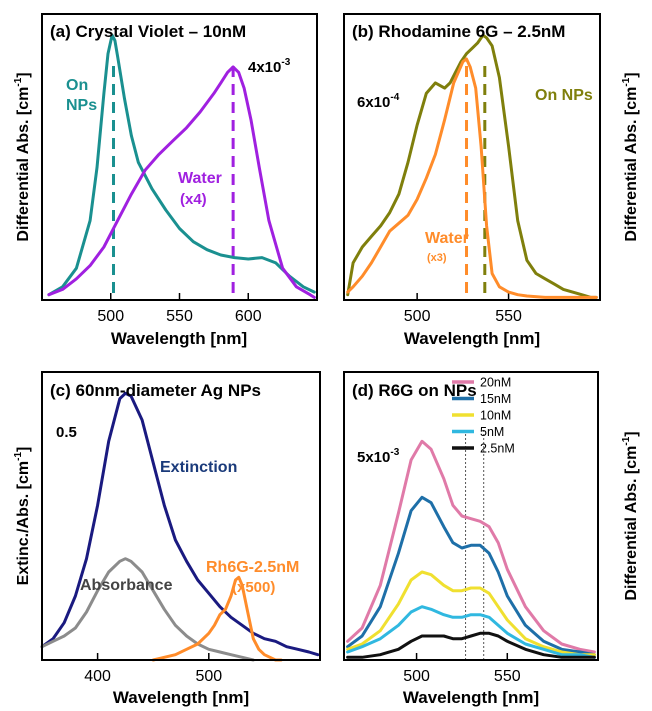 This screenshot has width=652, height=711. I want to click on panel-a-label-water: Water, so click(200, 178).